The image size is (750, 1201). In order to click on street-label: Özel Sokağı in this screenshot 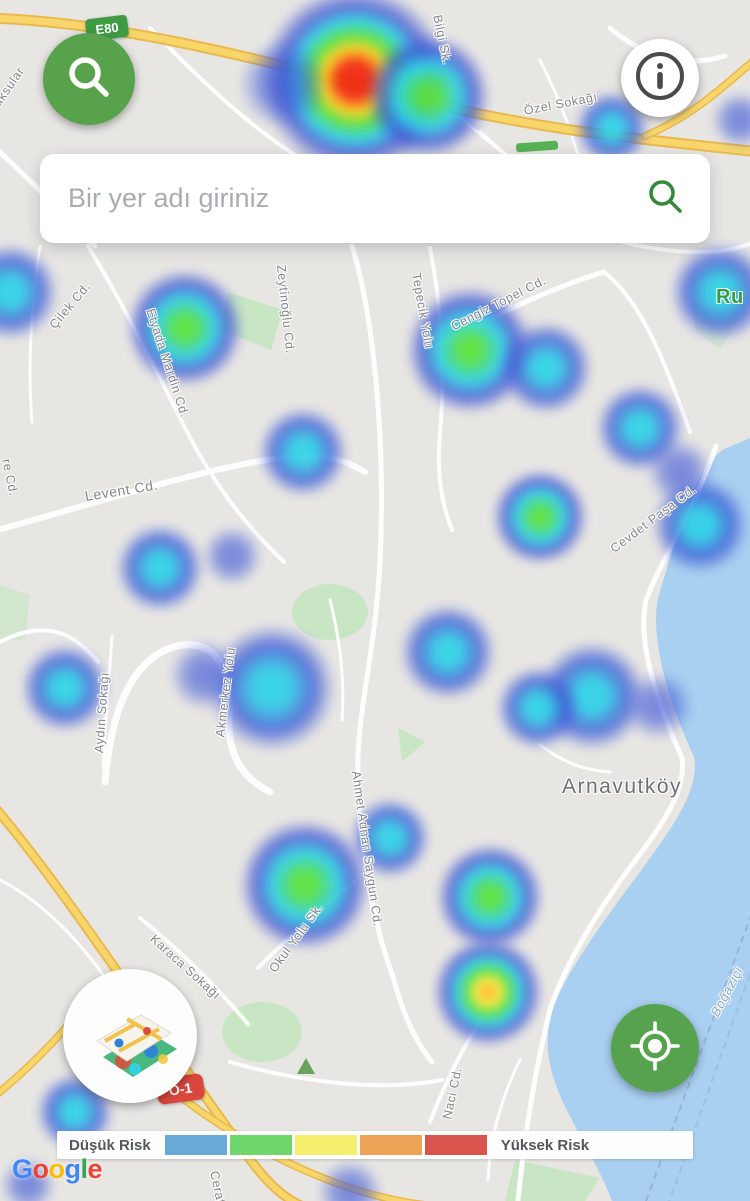, I will do `click(560, 103)`.